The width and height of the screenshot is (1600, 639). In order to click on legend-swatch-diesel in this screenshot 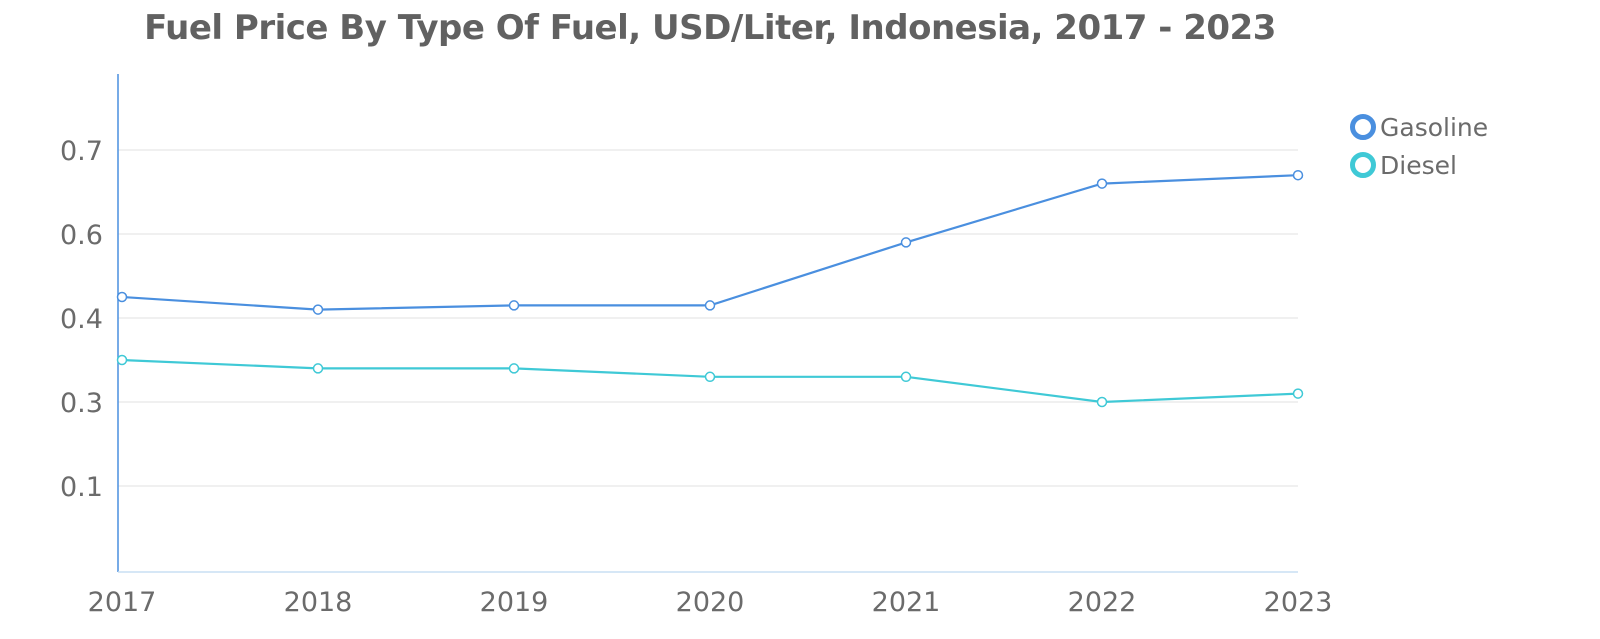, I will do `click(1363, 165)`.